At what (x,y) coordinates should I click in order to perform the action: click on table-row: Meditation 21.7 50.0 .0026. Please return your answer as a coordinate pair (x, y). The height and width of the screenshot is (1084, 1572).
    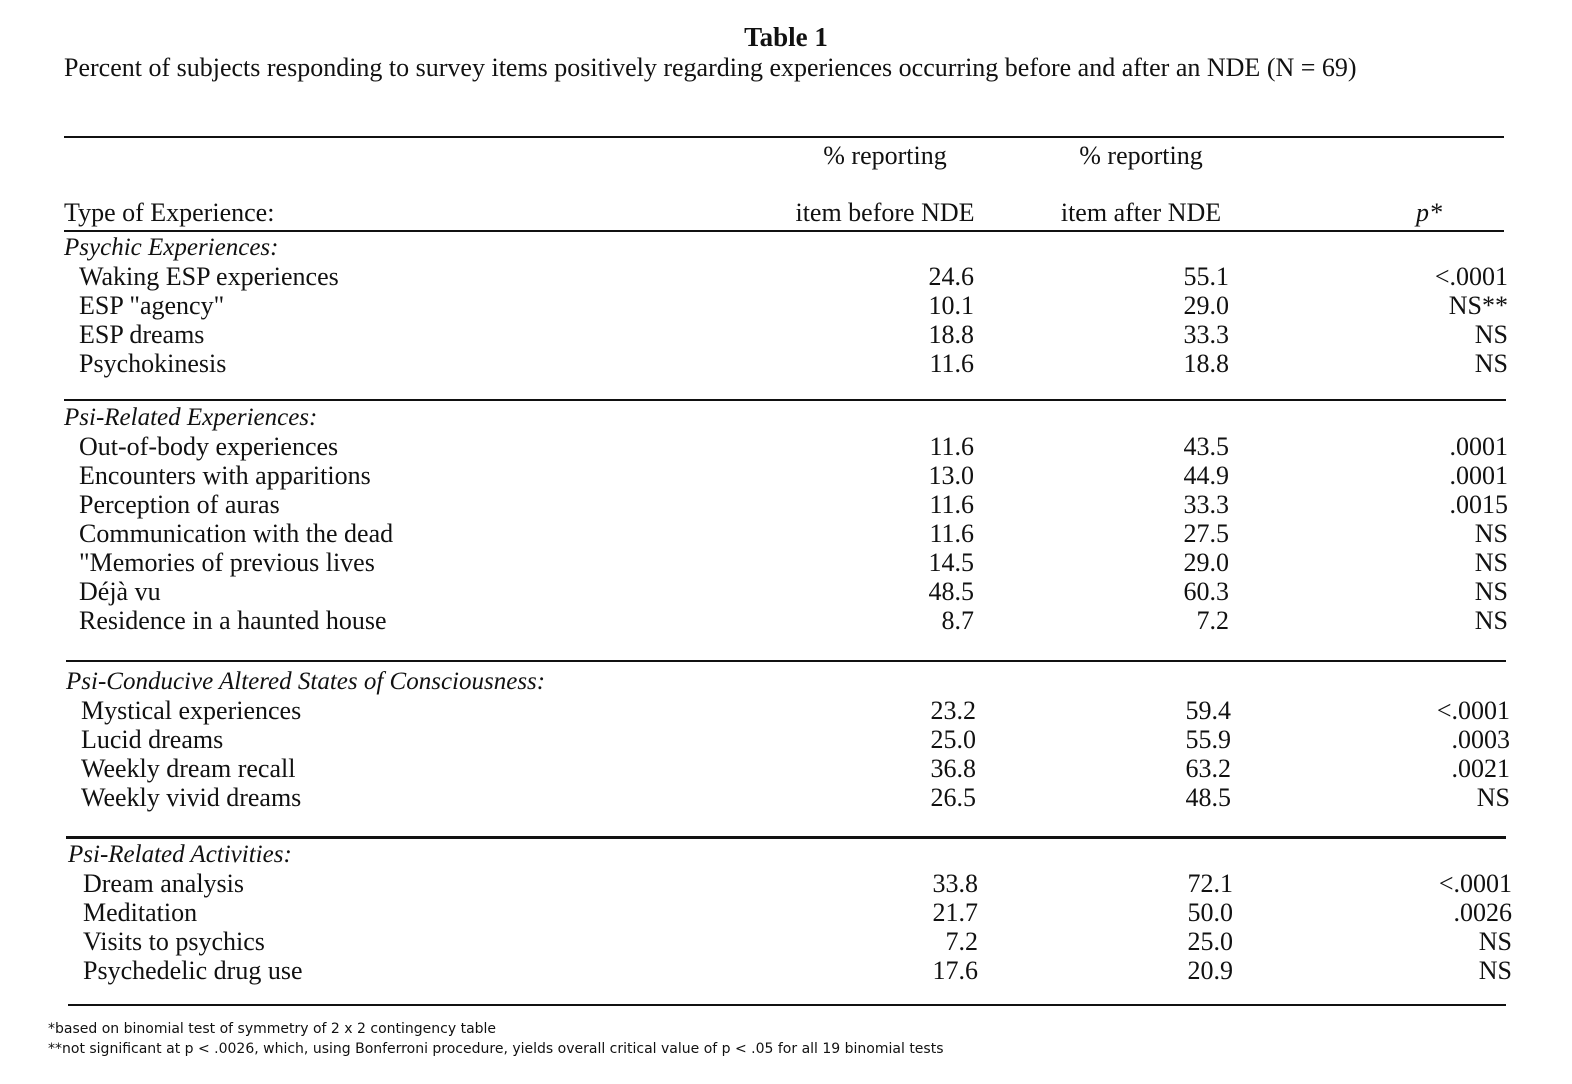
    Looking at the image, I should click on (790, 912).